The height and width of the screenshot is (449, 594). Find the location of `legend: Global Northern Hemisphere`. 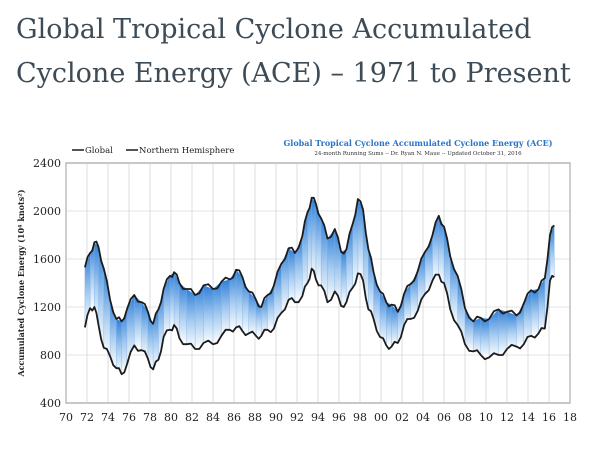

legend: Global Northern Hemisphere is located at coordinates (153, 151).